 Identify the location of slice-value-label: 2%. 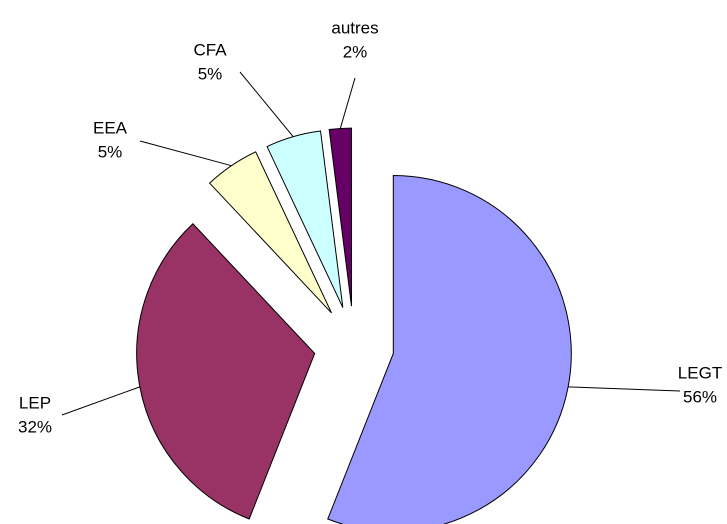
(355, 51).